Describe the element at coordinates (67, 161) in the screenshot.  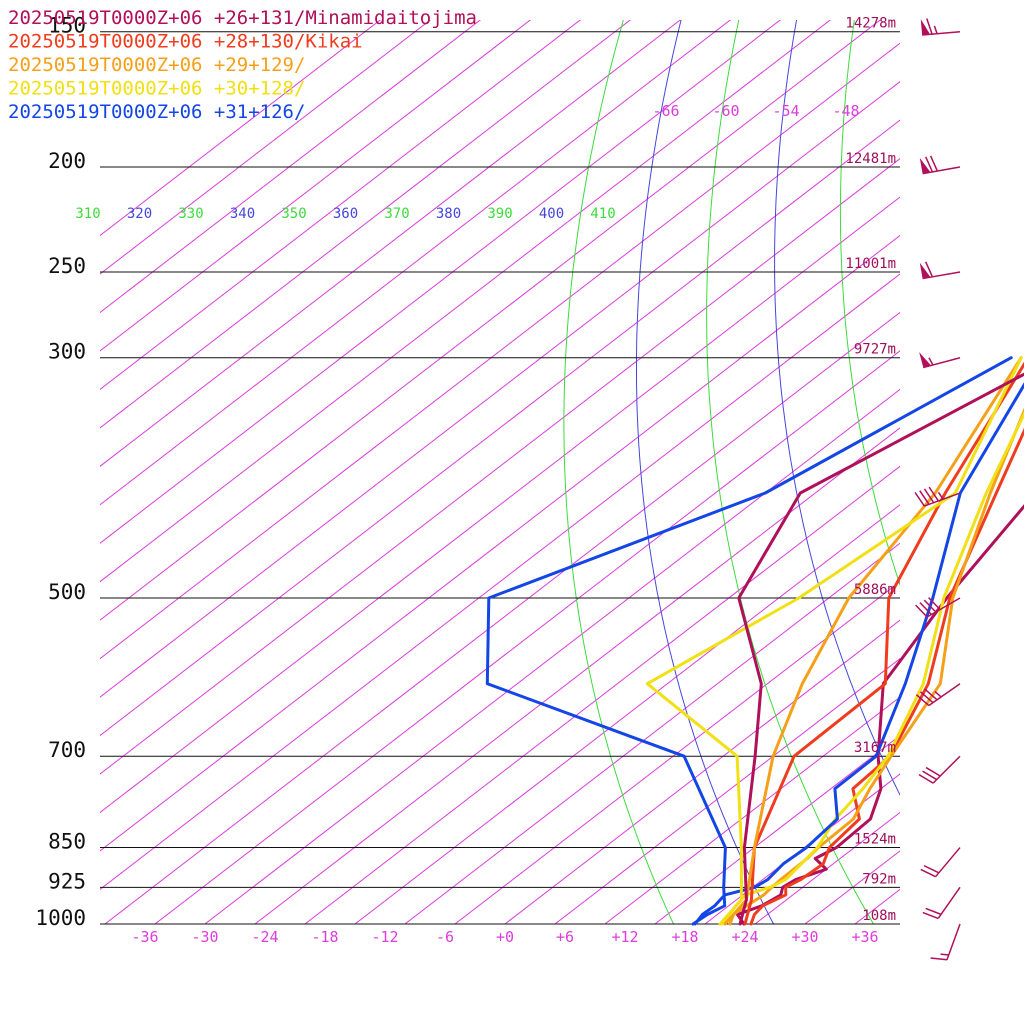
I see `pressure-label: 200` at that location.